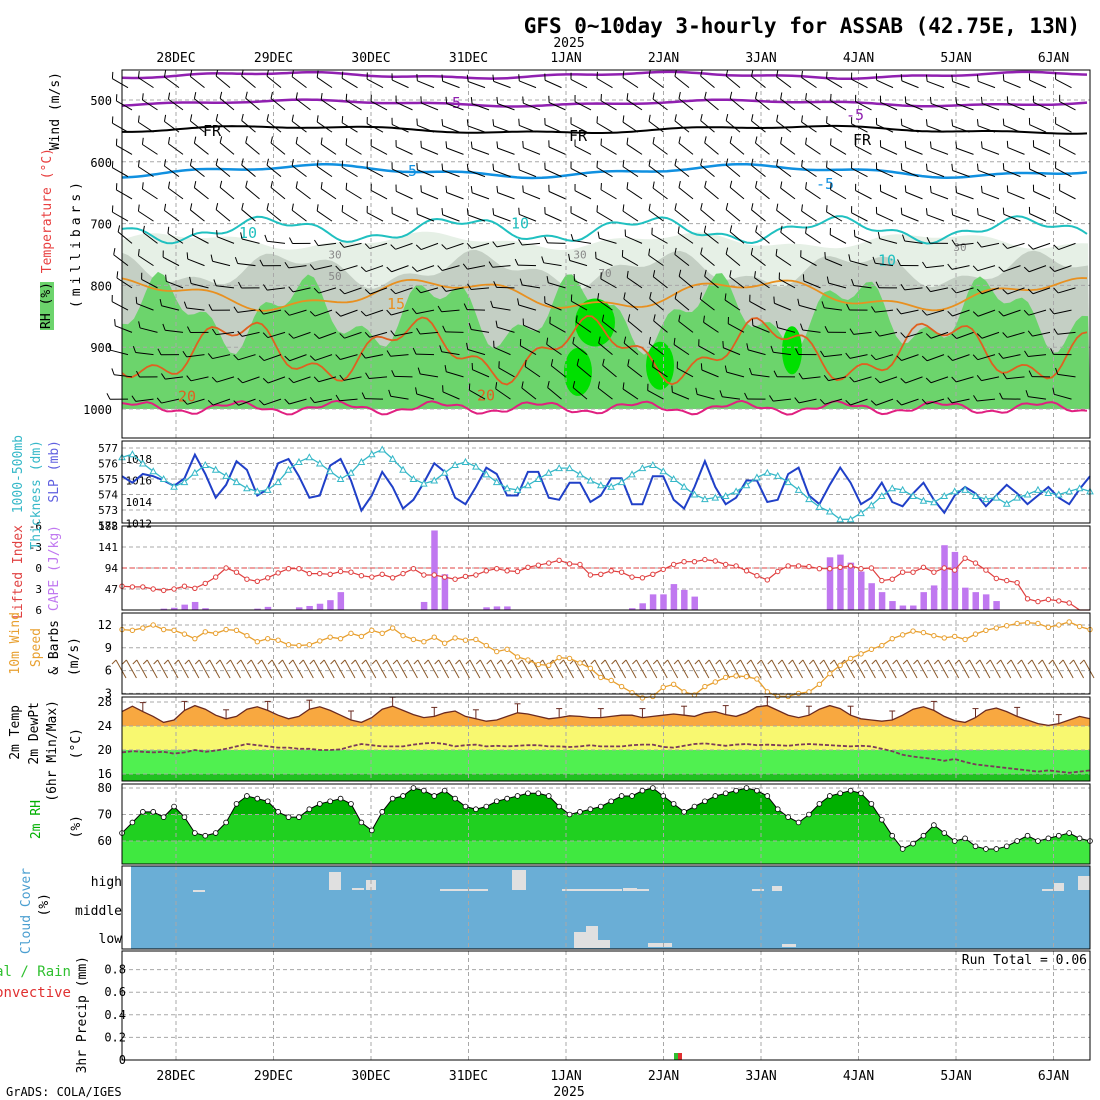 Image resolution: width=1100 pixels, height=1100 pixels. I want to click on wind-speed-point, so click(757, 679).